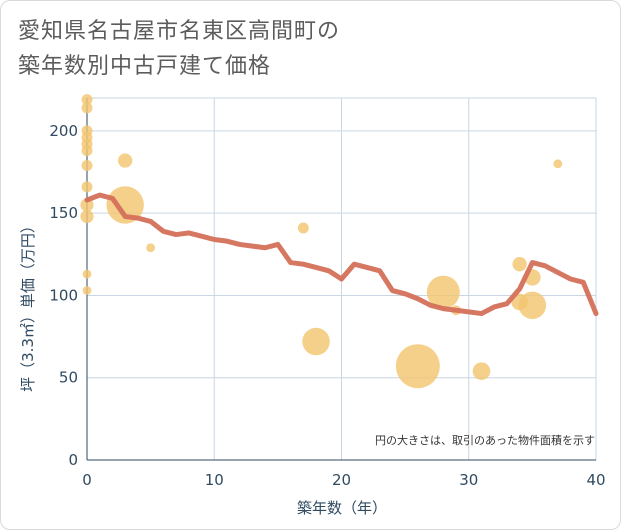  What do you see at coordinates (342, 508) in the screenshot?
I see `x-axis-title: 築年数（年）` at bounding box center [342, 508].